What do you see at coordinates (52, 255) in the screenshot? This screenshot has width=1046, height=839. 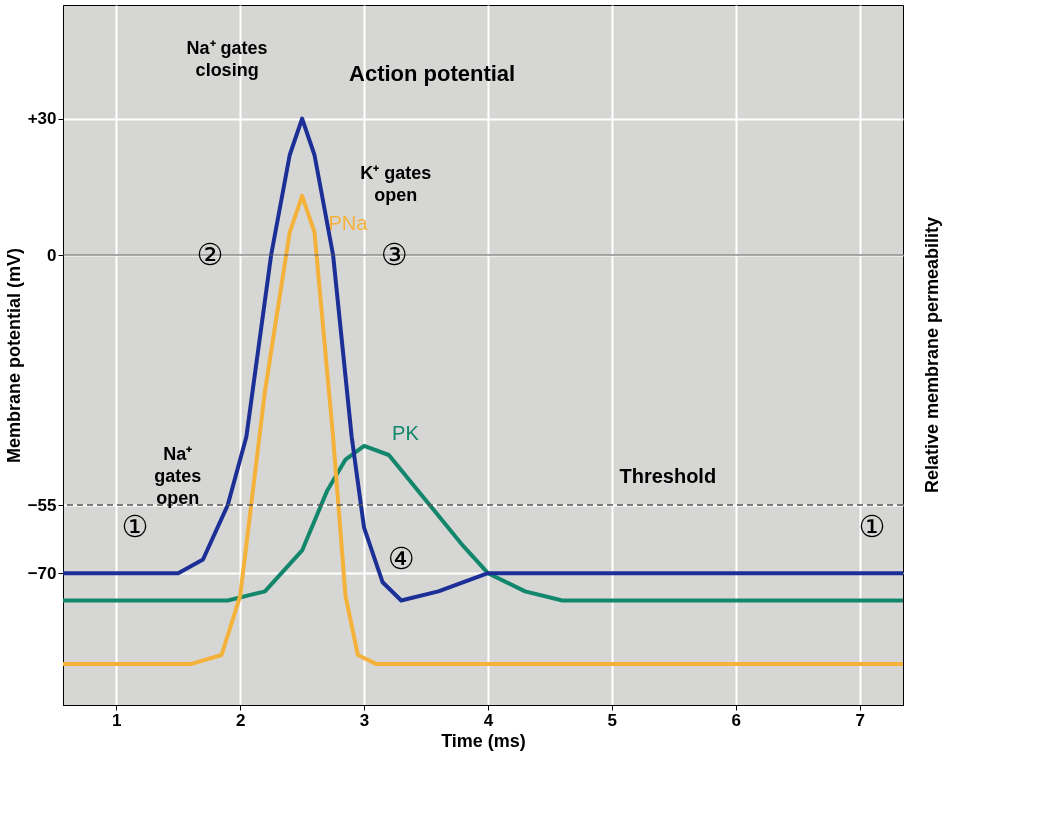 I see `y-tick-label: 0` at bounding box center [52, 255].